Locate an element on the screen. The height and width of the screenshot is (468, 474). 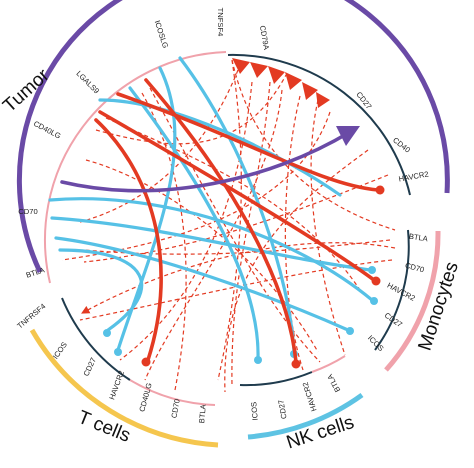
nk-cells-group-arc is located at coordinates (305, 416).